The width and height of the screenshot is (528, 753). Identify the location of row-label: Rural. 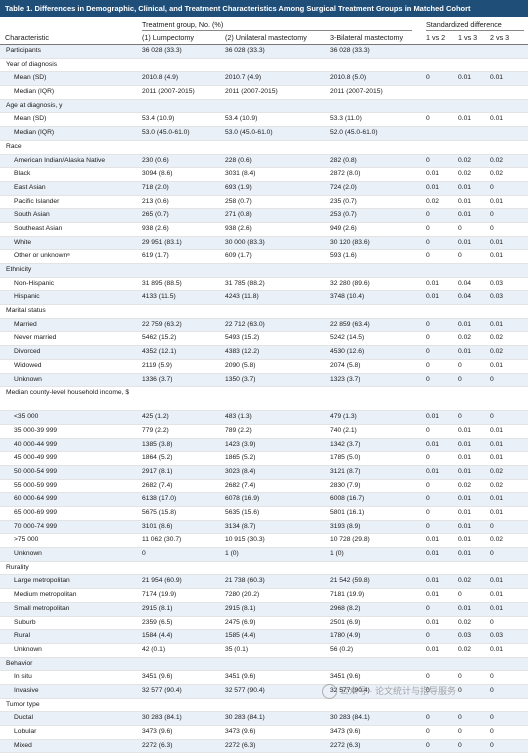
(22, 636).